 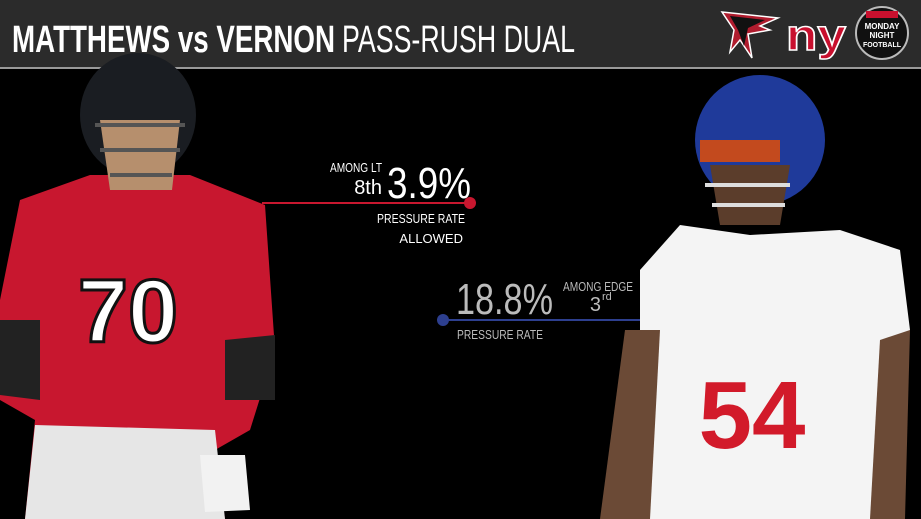 What do you see at coordinates (882, 35) in the screenshot?
I see `mnf-text: NIGHT` at bounding box center [882, 35].